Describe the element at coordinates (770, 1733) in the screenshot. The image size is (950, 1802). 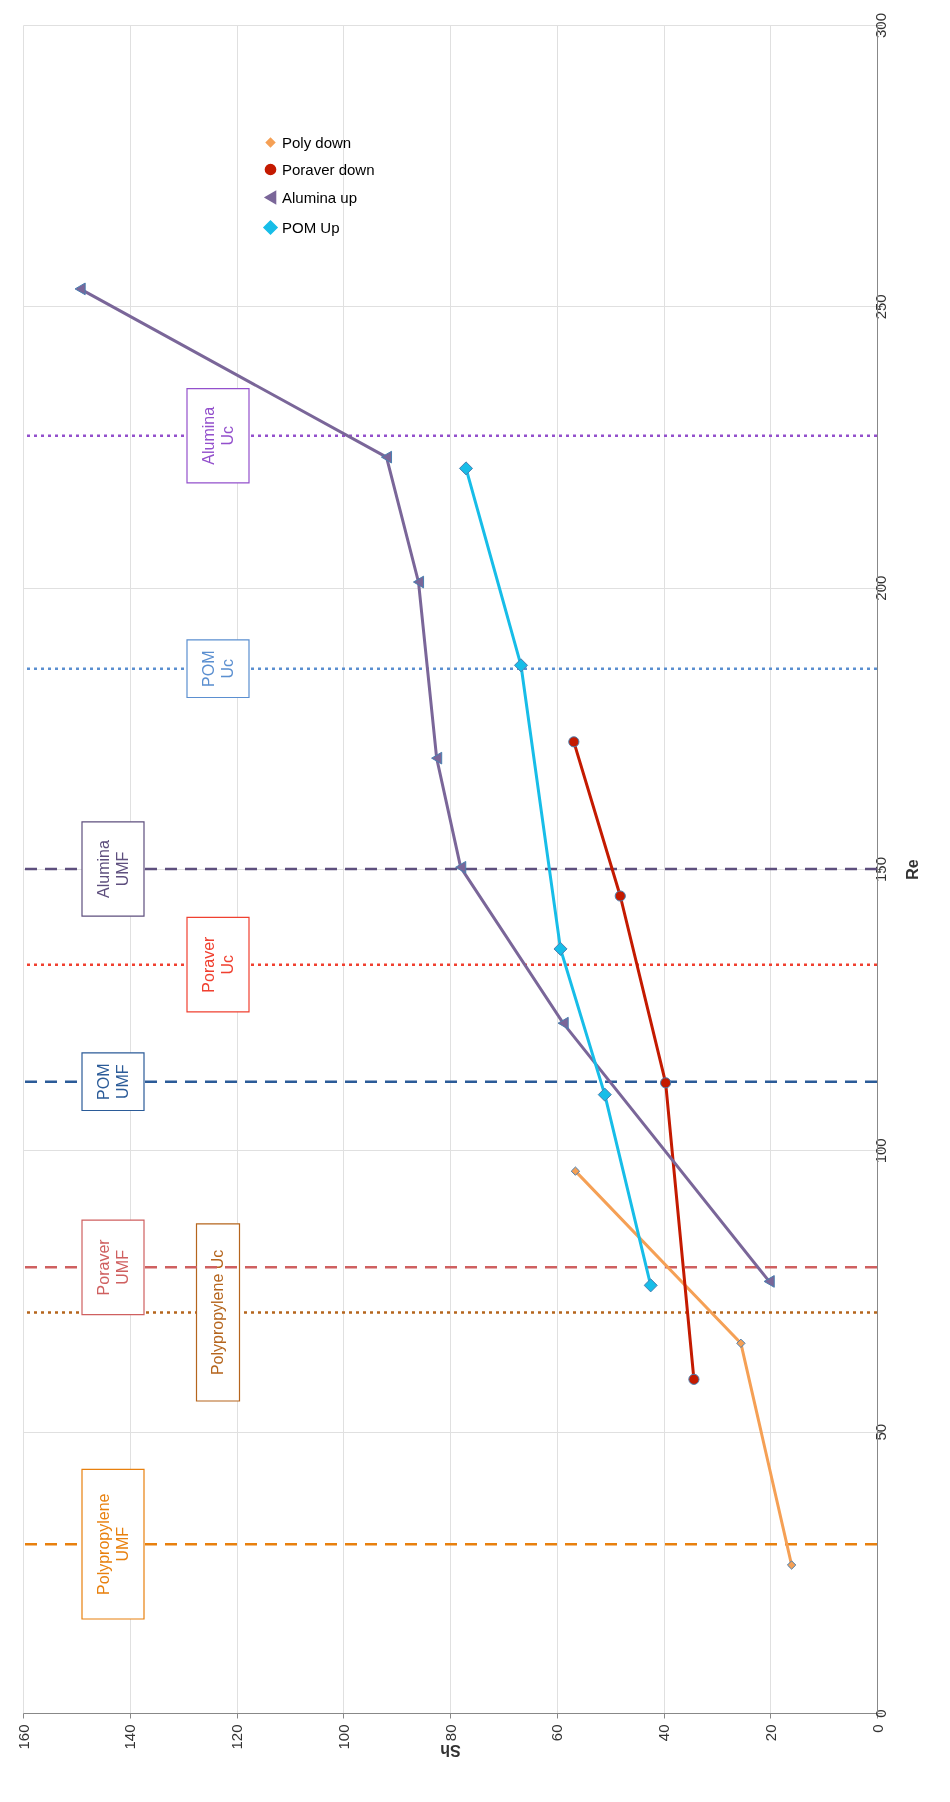
I see `x-tick-label: 20` at that location.